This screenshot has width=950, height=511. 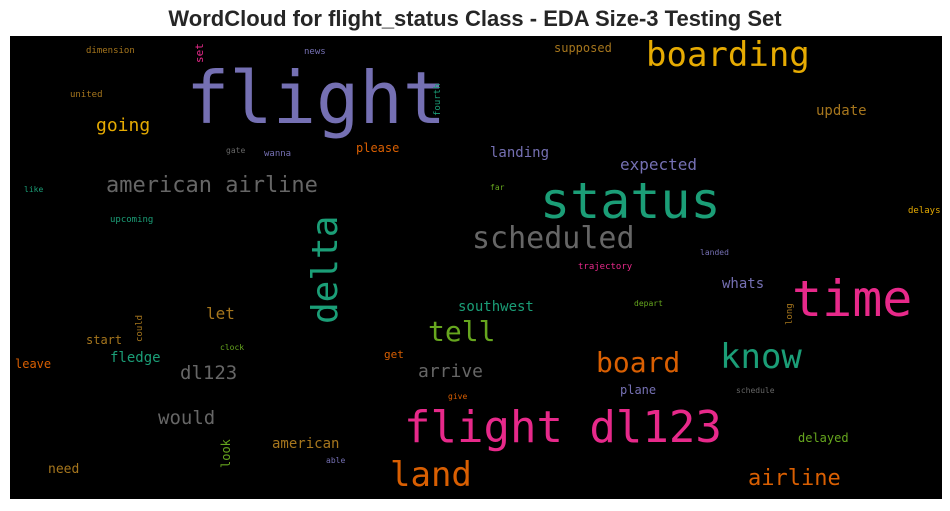 What do you see at coordinates (563, 427) in the screenshot?
I see `word-flight-dl123: flight dl123` at bounding box center [563, 427].